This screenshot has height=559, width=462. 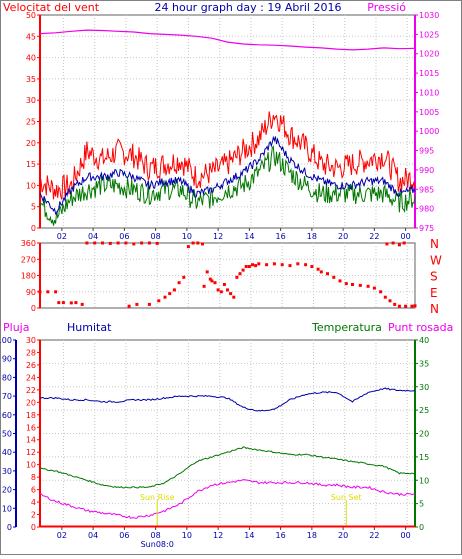 What do you see at coordinates (424, 363) in the screenshot?
I see `y-tick-label: 35` at bounding box center [424, 363].